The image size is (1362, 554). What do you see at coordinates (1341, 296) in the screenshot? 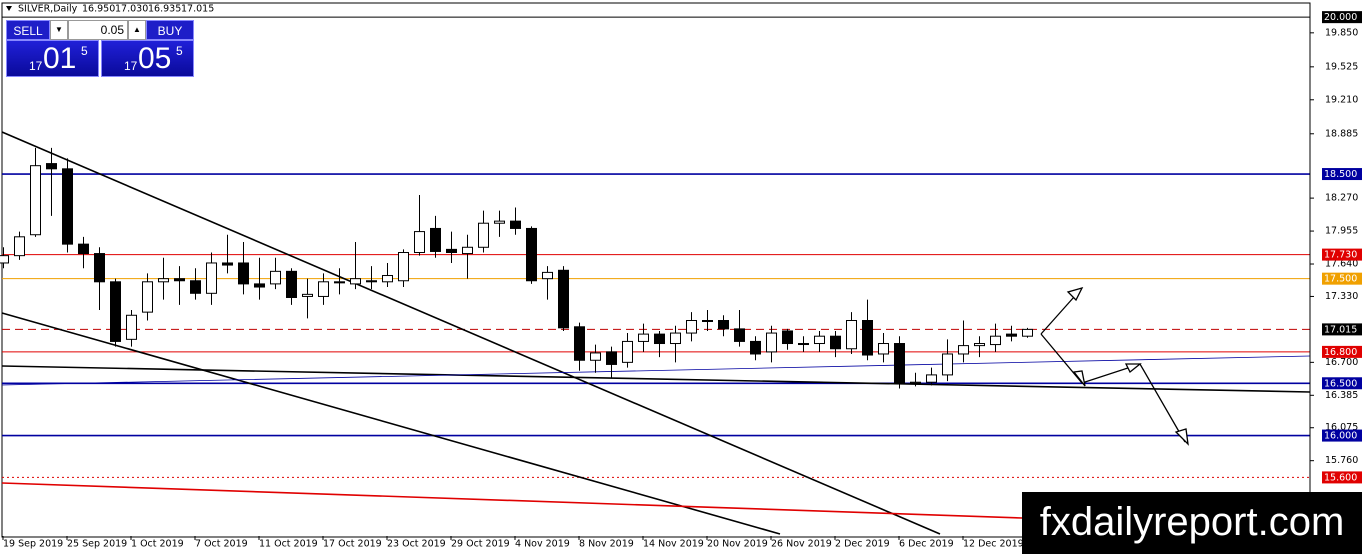
I see `y-tick-label: 17.330` at bounding box center [1341, 296].